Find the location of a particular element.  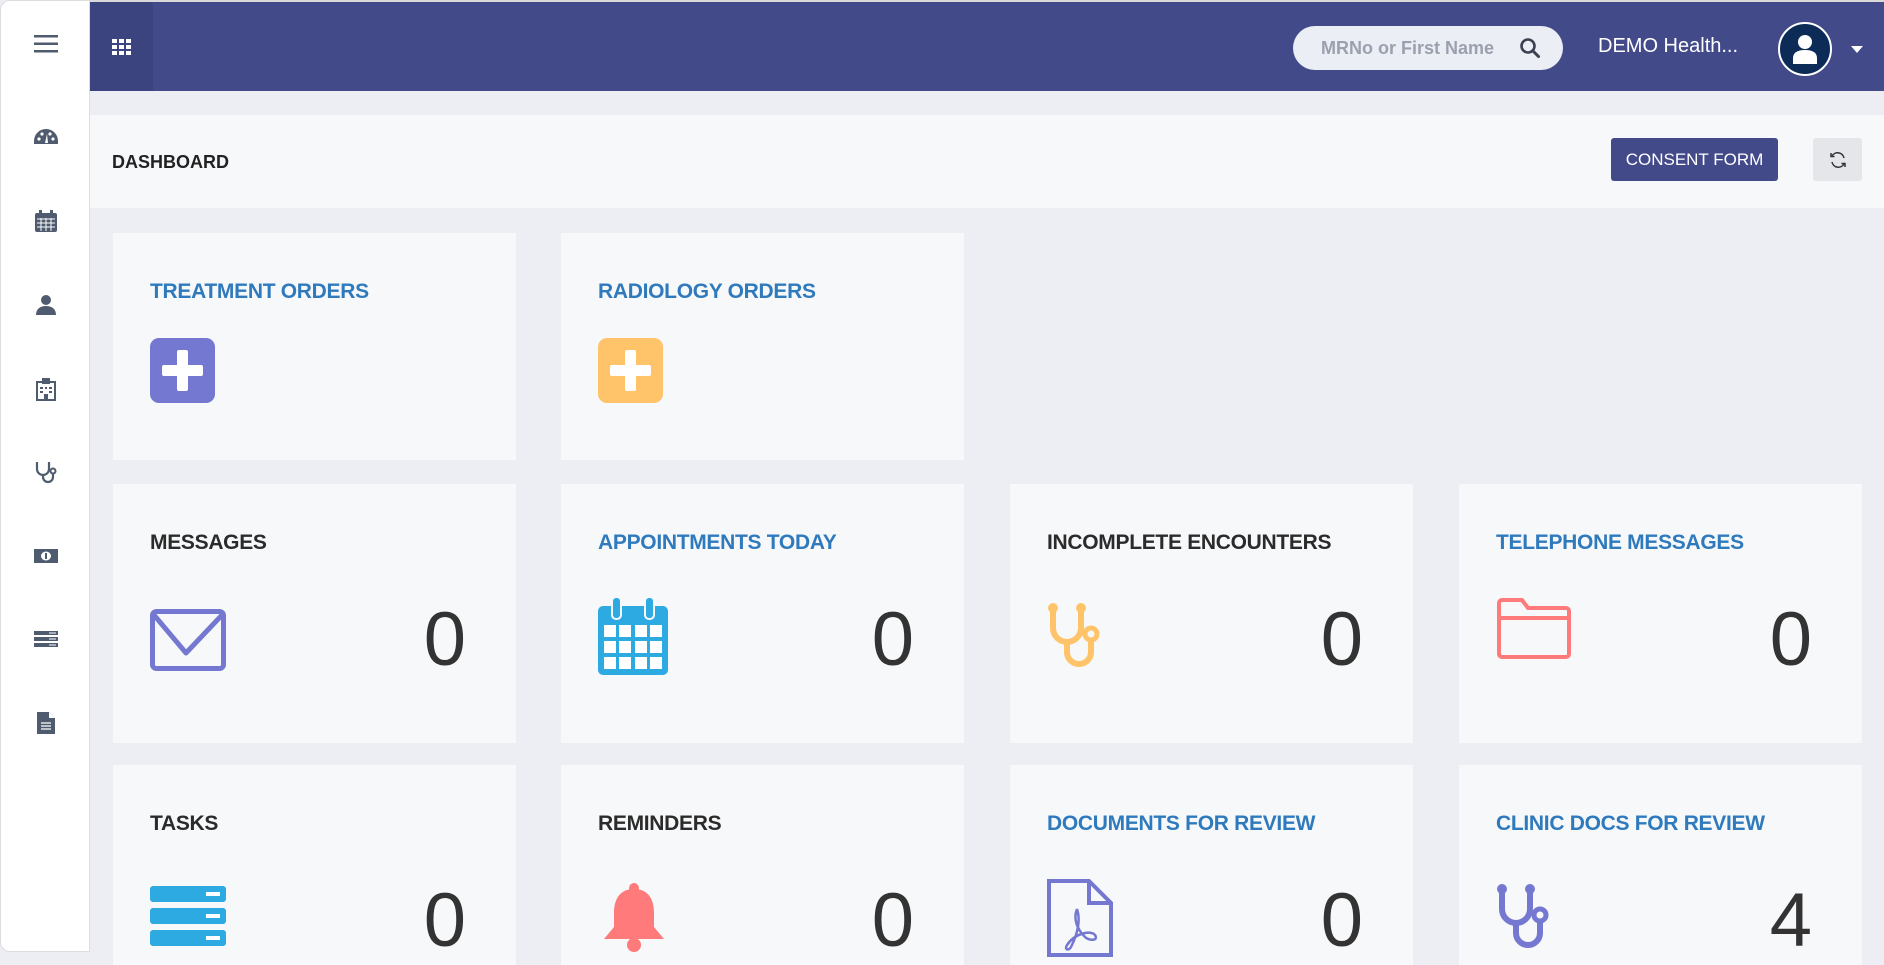

tasks-list-icon is located at coordinates (188, 916).